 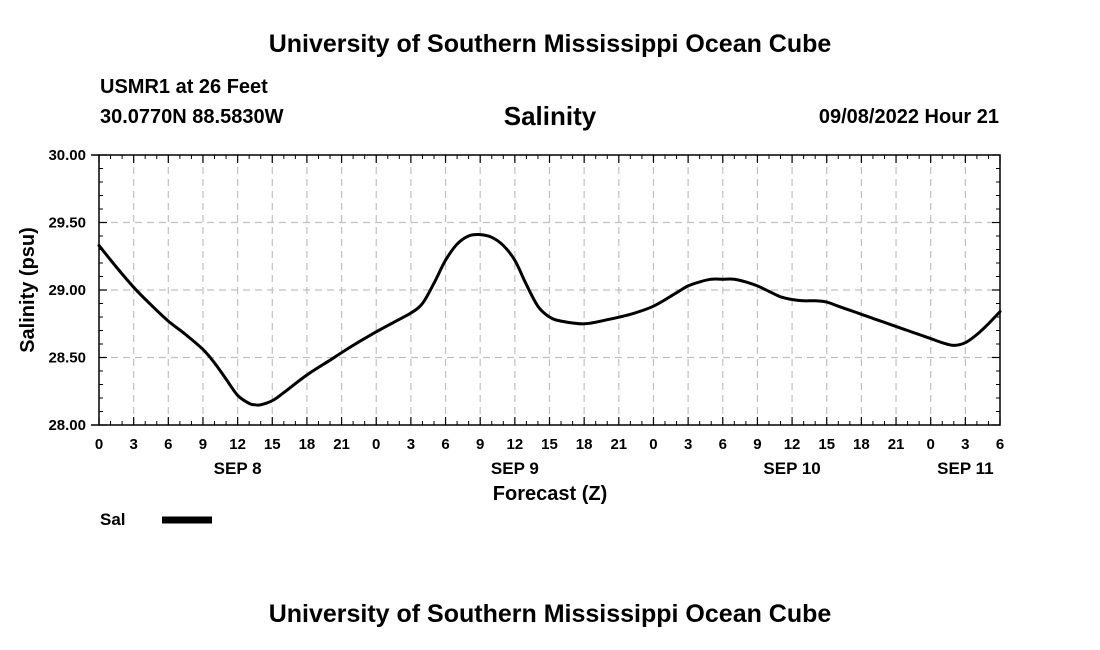 What do you see at coordinates (67, 155) in the screenshot?
I see `y-tick-label: 30.00` at bounding box center [67, 155].